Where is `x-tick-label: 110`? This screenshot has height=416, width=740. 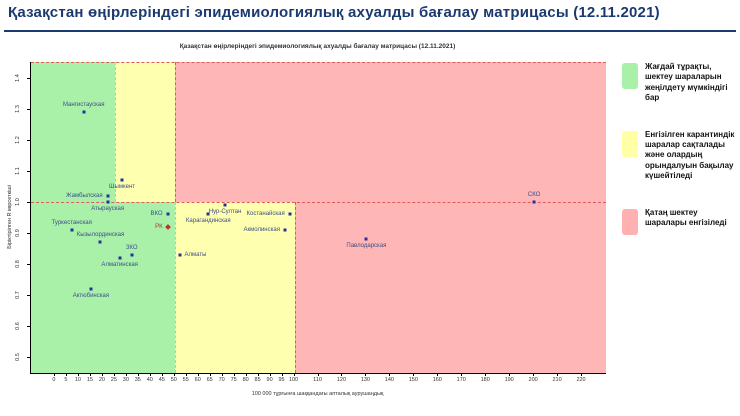 x-tick-label: 110 is located at coordinates (317, 380).